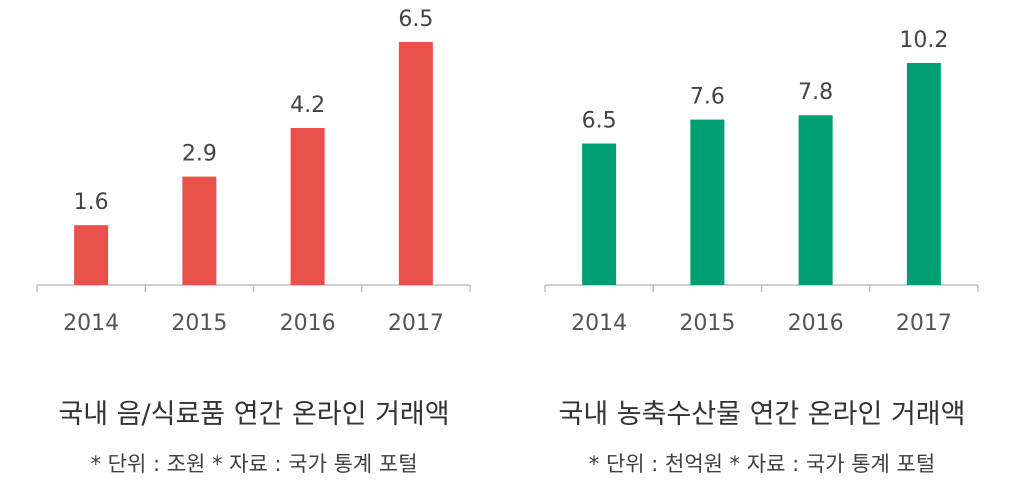  What do you see at coordinates (815, 92) in the screenshot?
I see `value-label-2016: 7.8` at bounding box center [815, 92].